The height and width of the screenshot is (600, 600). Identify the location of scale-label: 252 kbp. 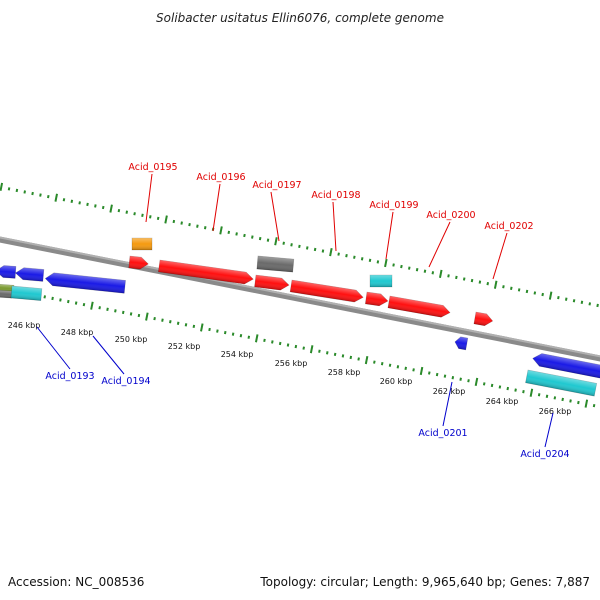
(184, 346).